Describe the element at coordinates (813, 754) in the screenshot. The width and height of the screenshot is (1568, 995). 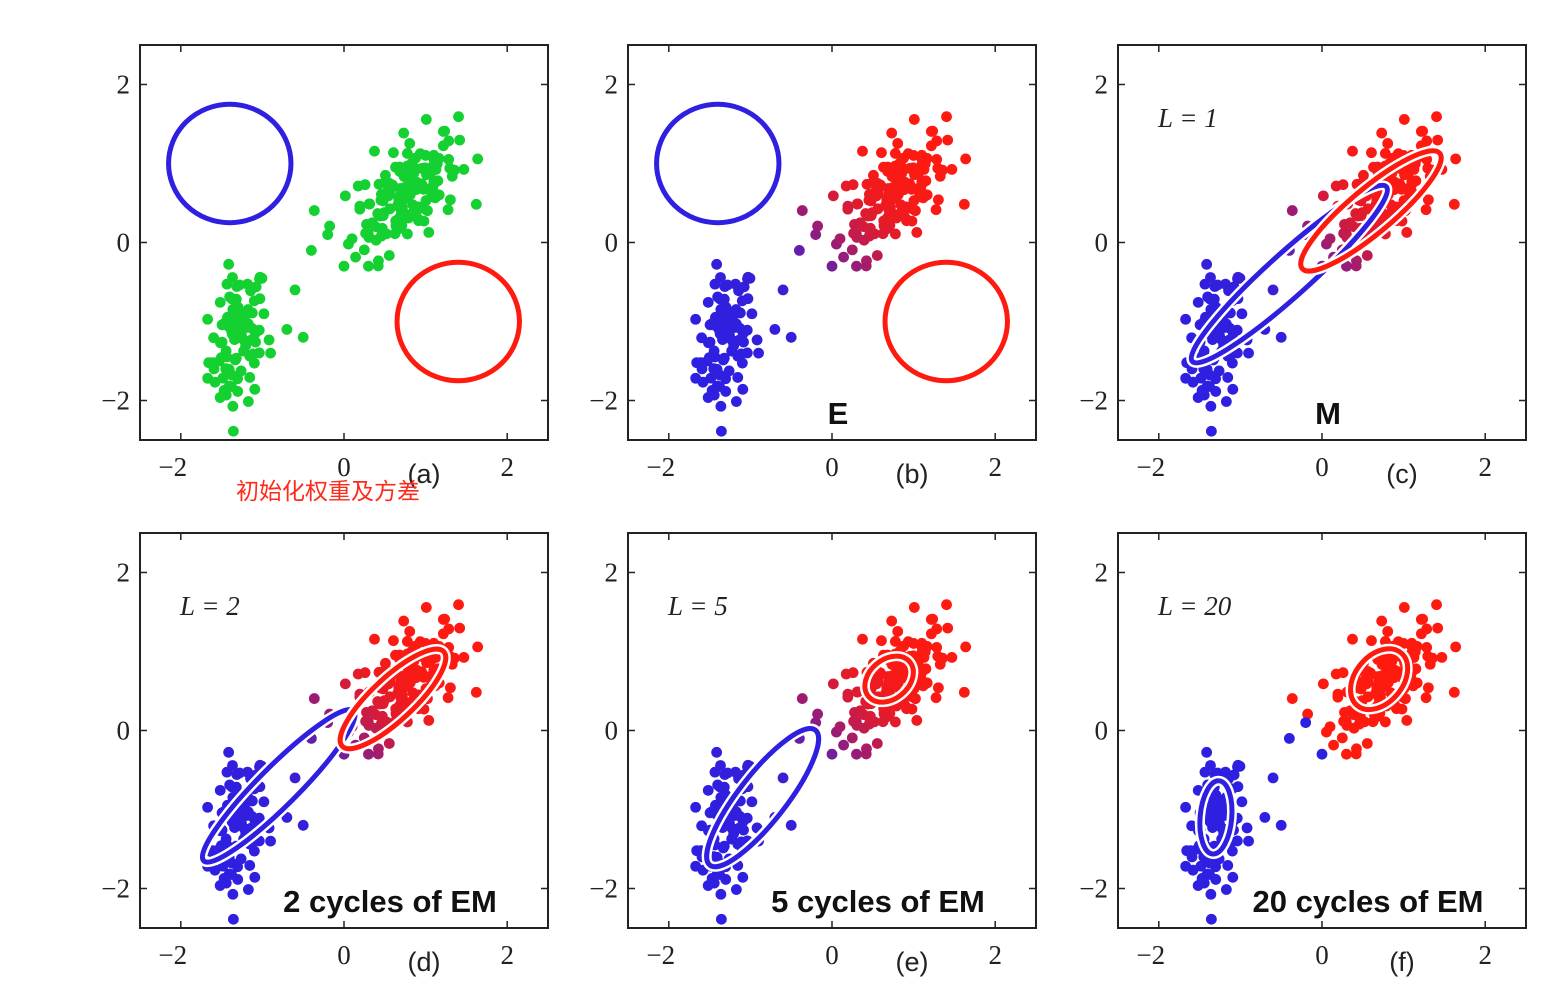
I see `panel-e: −2 0 2 2 0 −2 (e) L = 5 5 cycles of EM` at that location.